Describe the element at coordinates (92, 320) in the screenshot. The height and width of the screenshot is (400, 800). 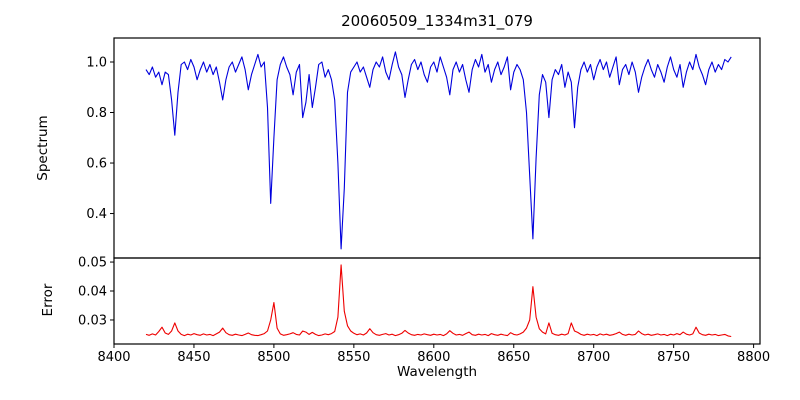
I see `y-tick-label: 0.03` at that location.